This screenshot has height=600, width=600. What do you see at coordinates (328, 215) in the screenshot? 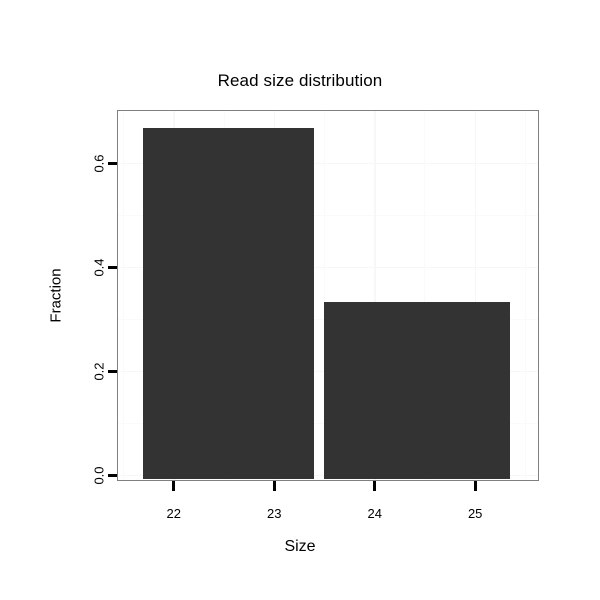
I see `gridline-horizontal-minor` at bounding box center [328, 215].